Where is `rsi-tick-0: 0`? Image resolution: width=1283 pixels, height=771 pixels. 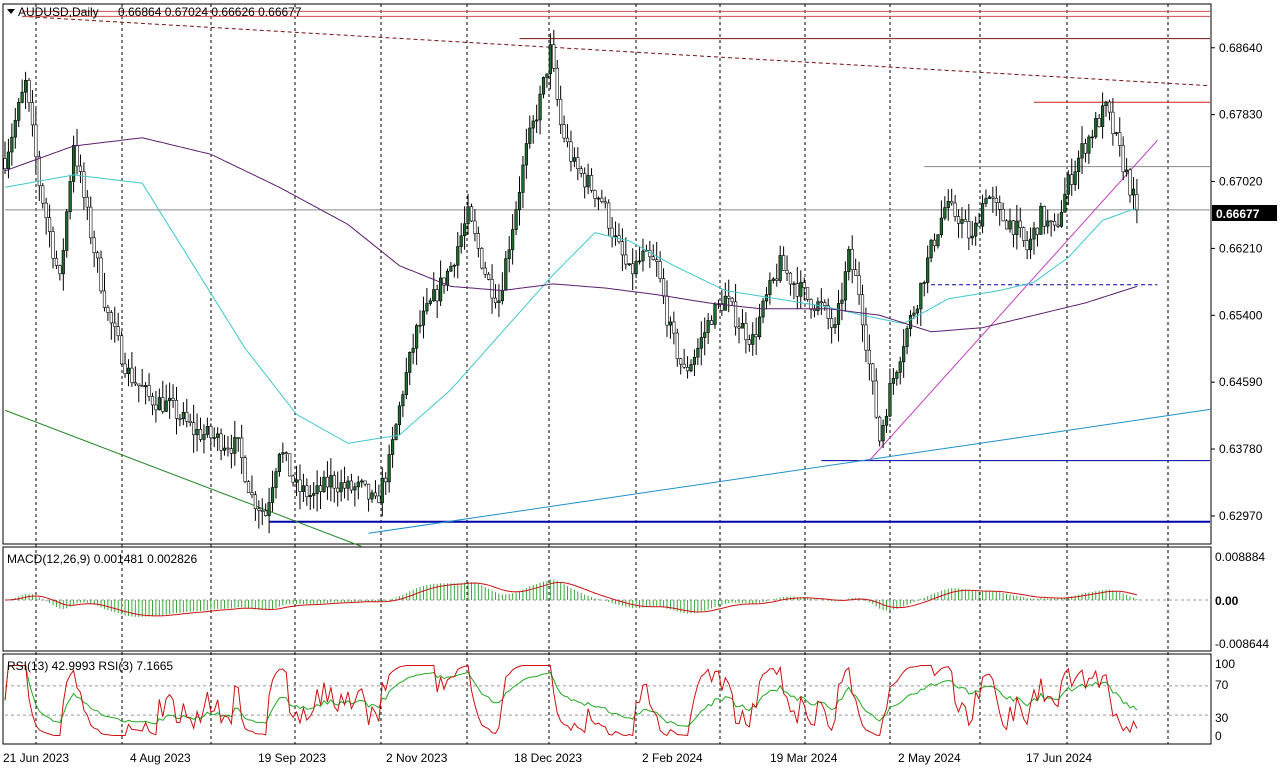
rsi-tick-0: 0 is located at coordinates (1218, 736).